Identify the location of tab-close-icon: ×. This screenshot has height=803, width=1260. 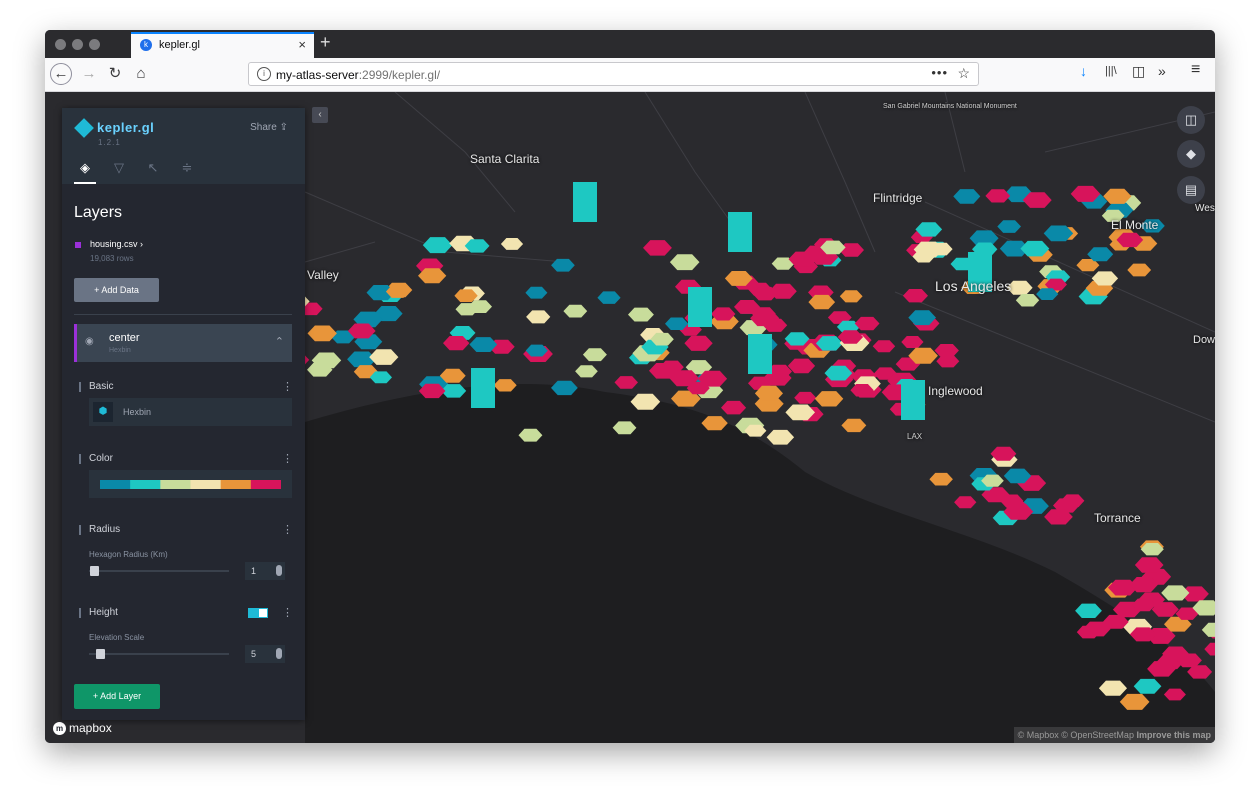
(302, 44).